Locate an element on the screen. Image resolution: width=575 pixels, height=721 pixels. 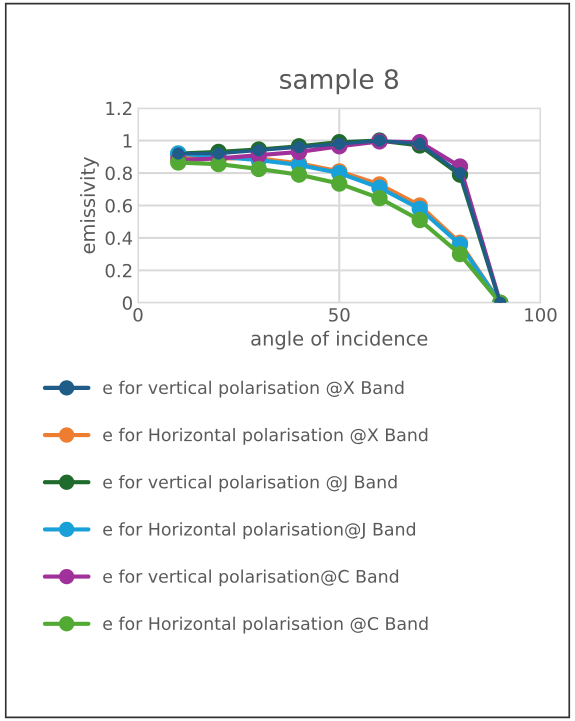
x-tick-label: 100 is located at coordinates (541, 315).